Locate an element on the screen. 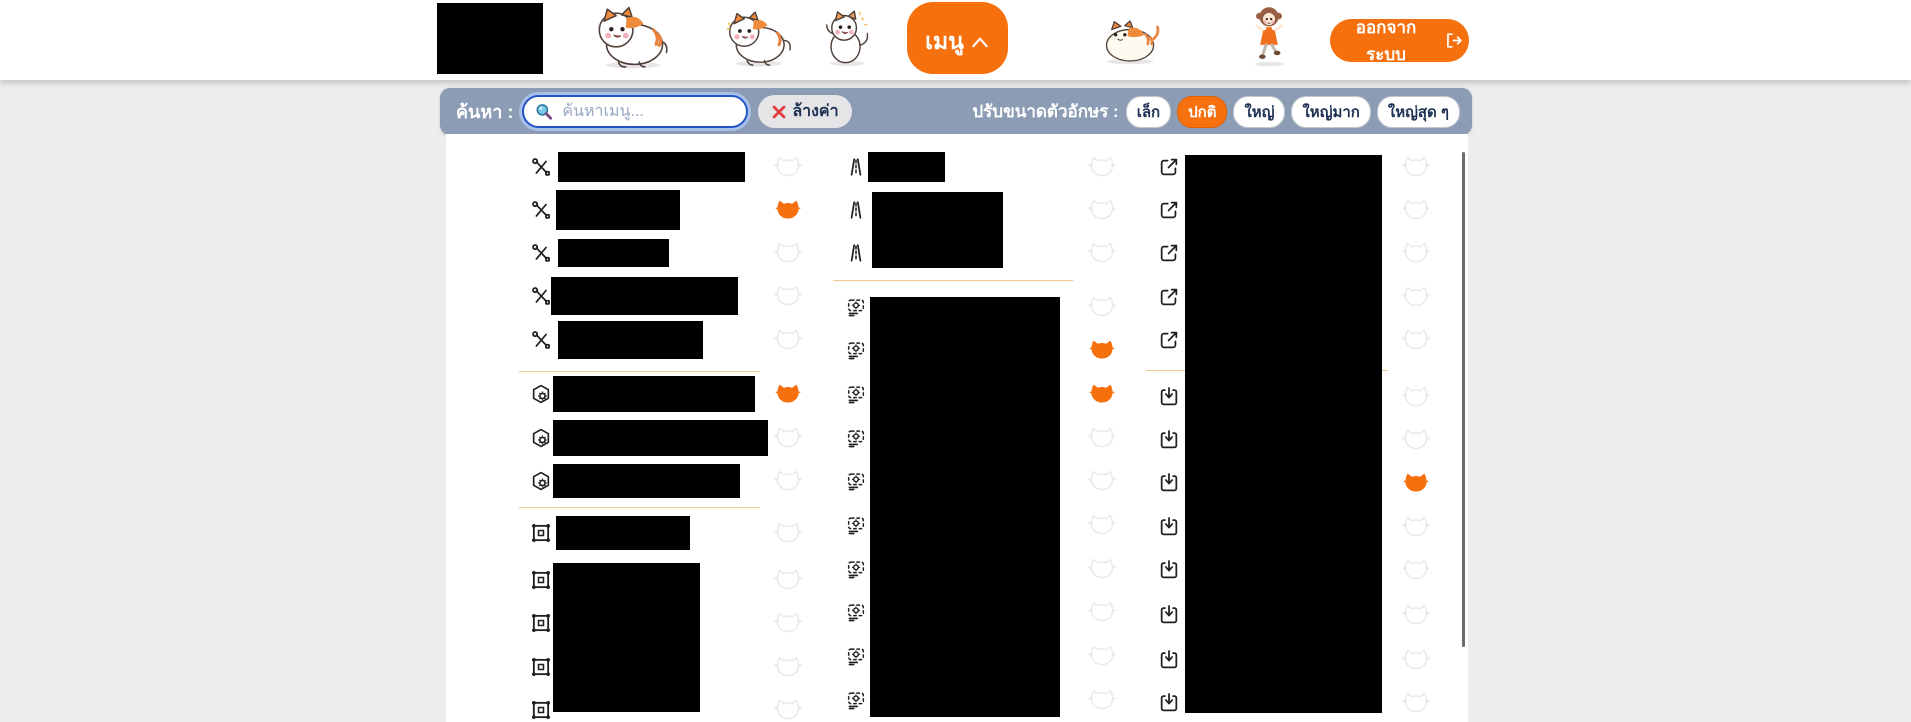  menu-item-c3-r10 is located at coordinates (1294, 570).